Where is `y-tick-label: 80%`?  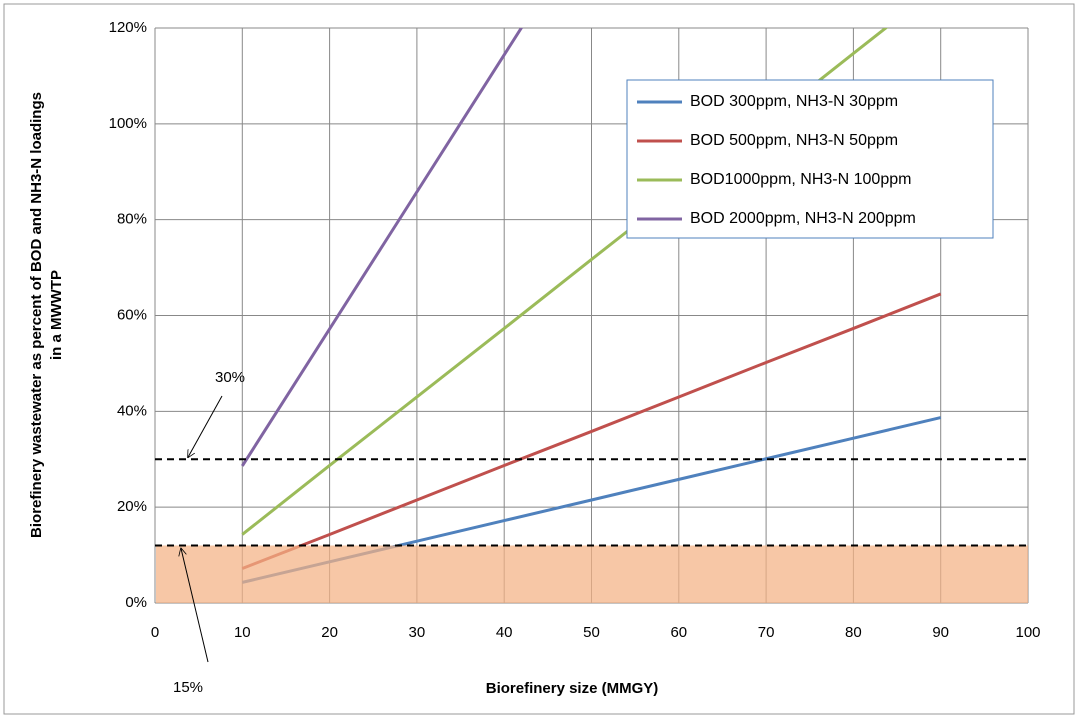 y-tick-label: 80% is located at coordinates (132, 219).